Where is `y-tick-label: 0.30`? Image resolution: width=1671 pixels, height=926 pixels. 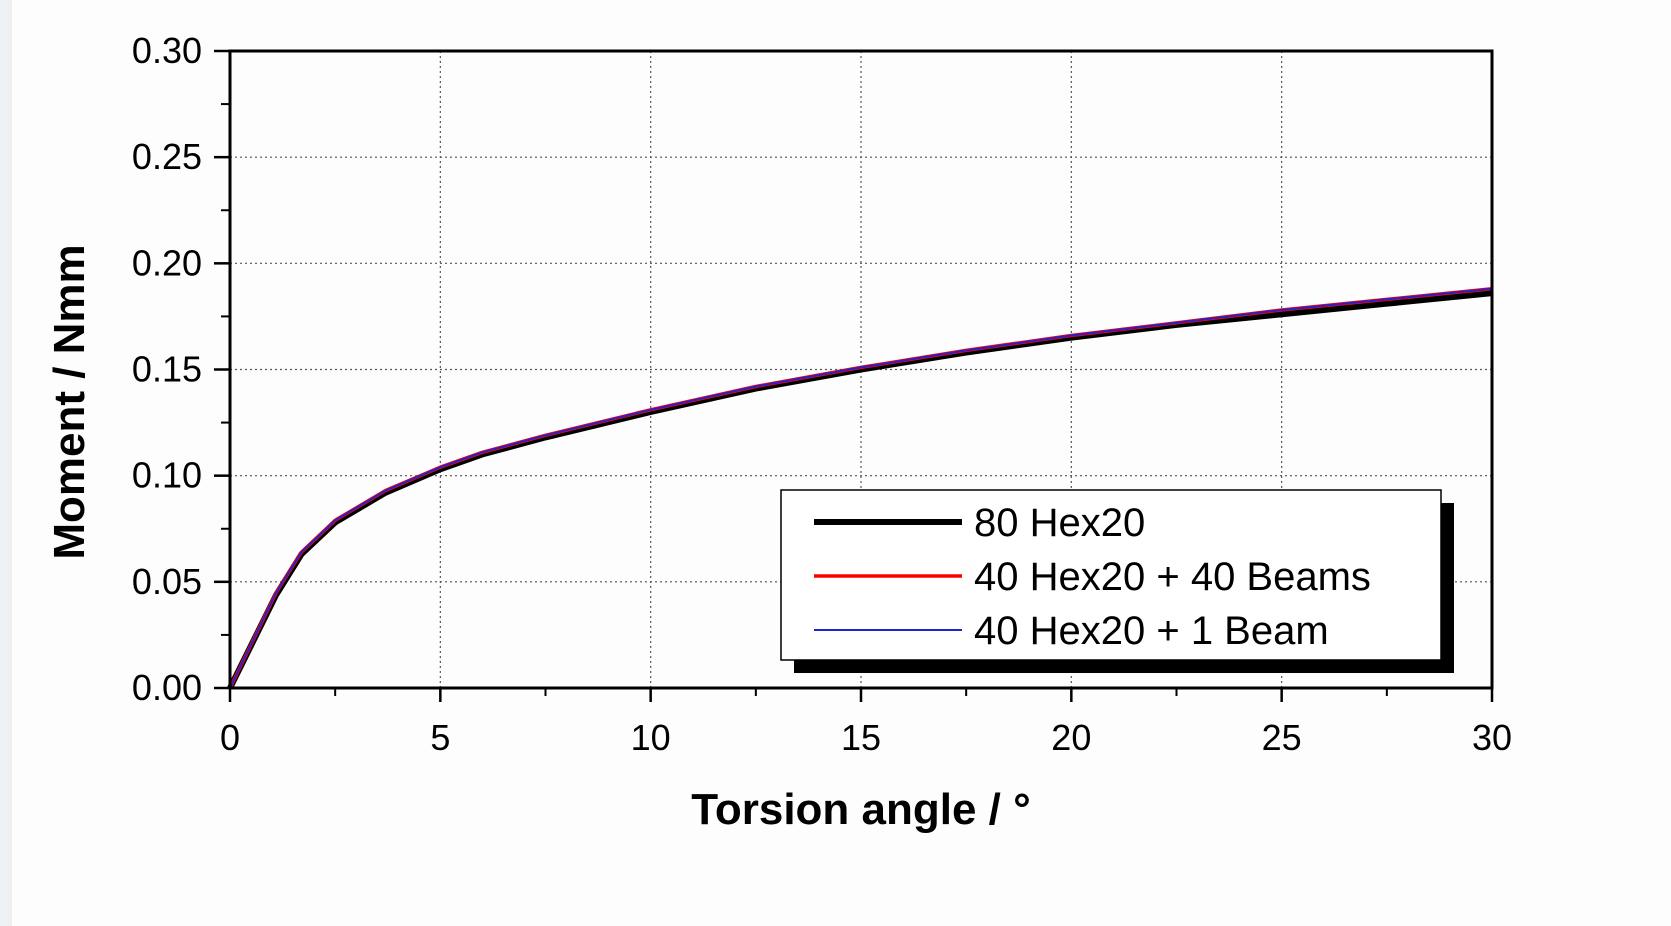
y-tick-label: 0.30 is located at coordinates (167, 50).